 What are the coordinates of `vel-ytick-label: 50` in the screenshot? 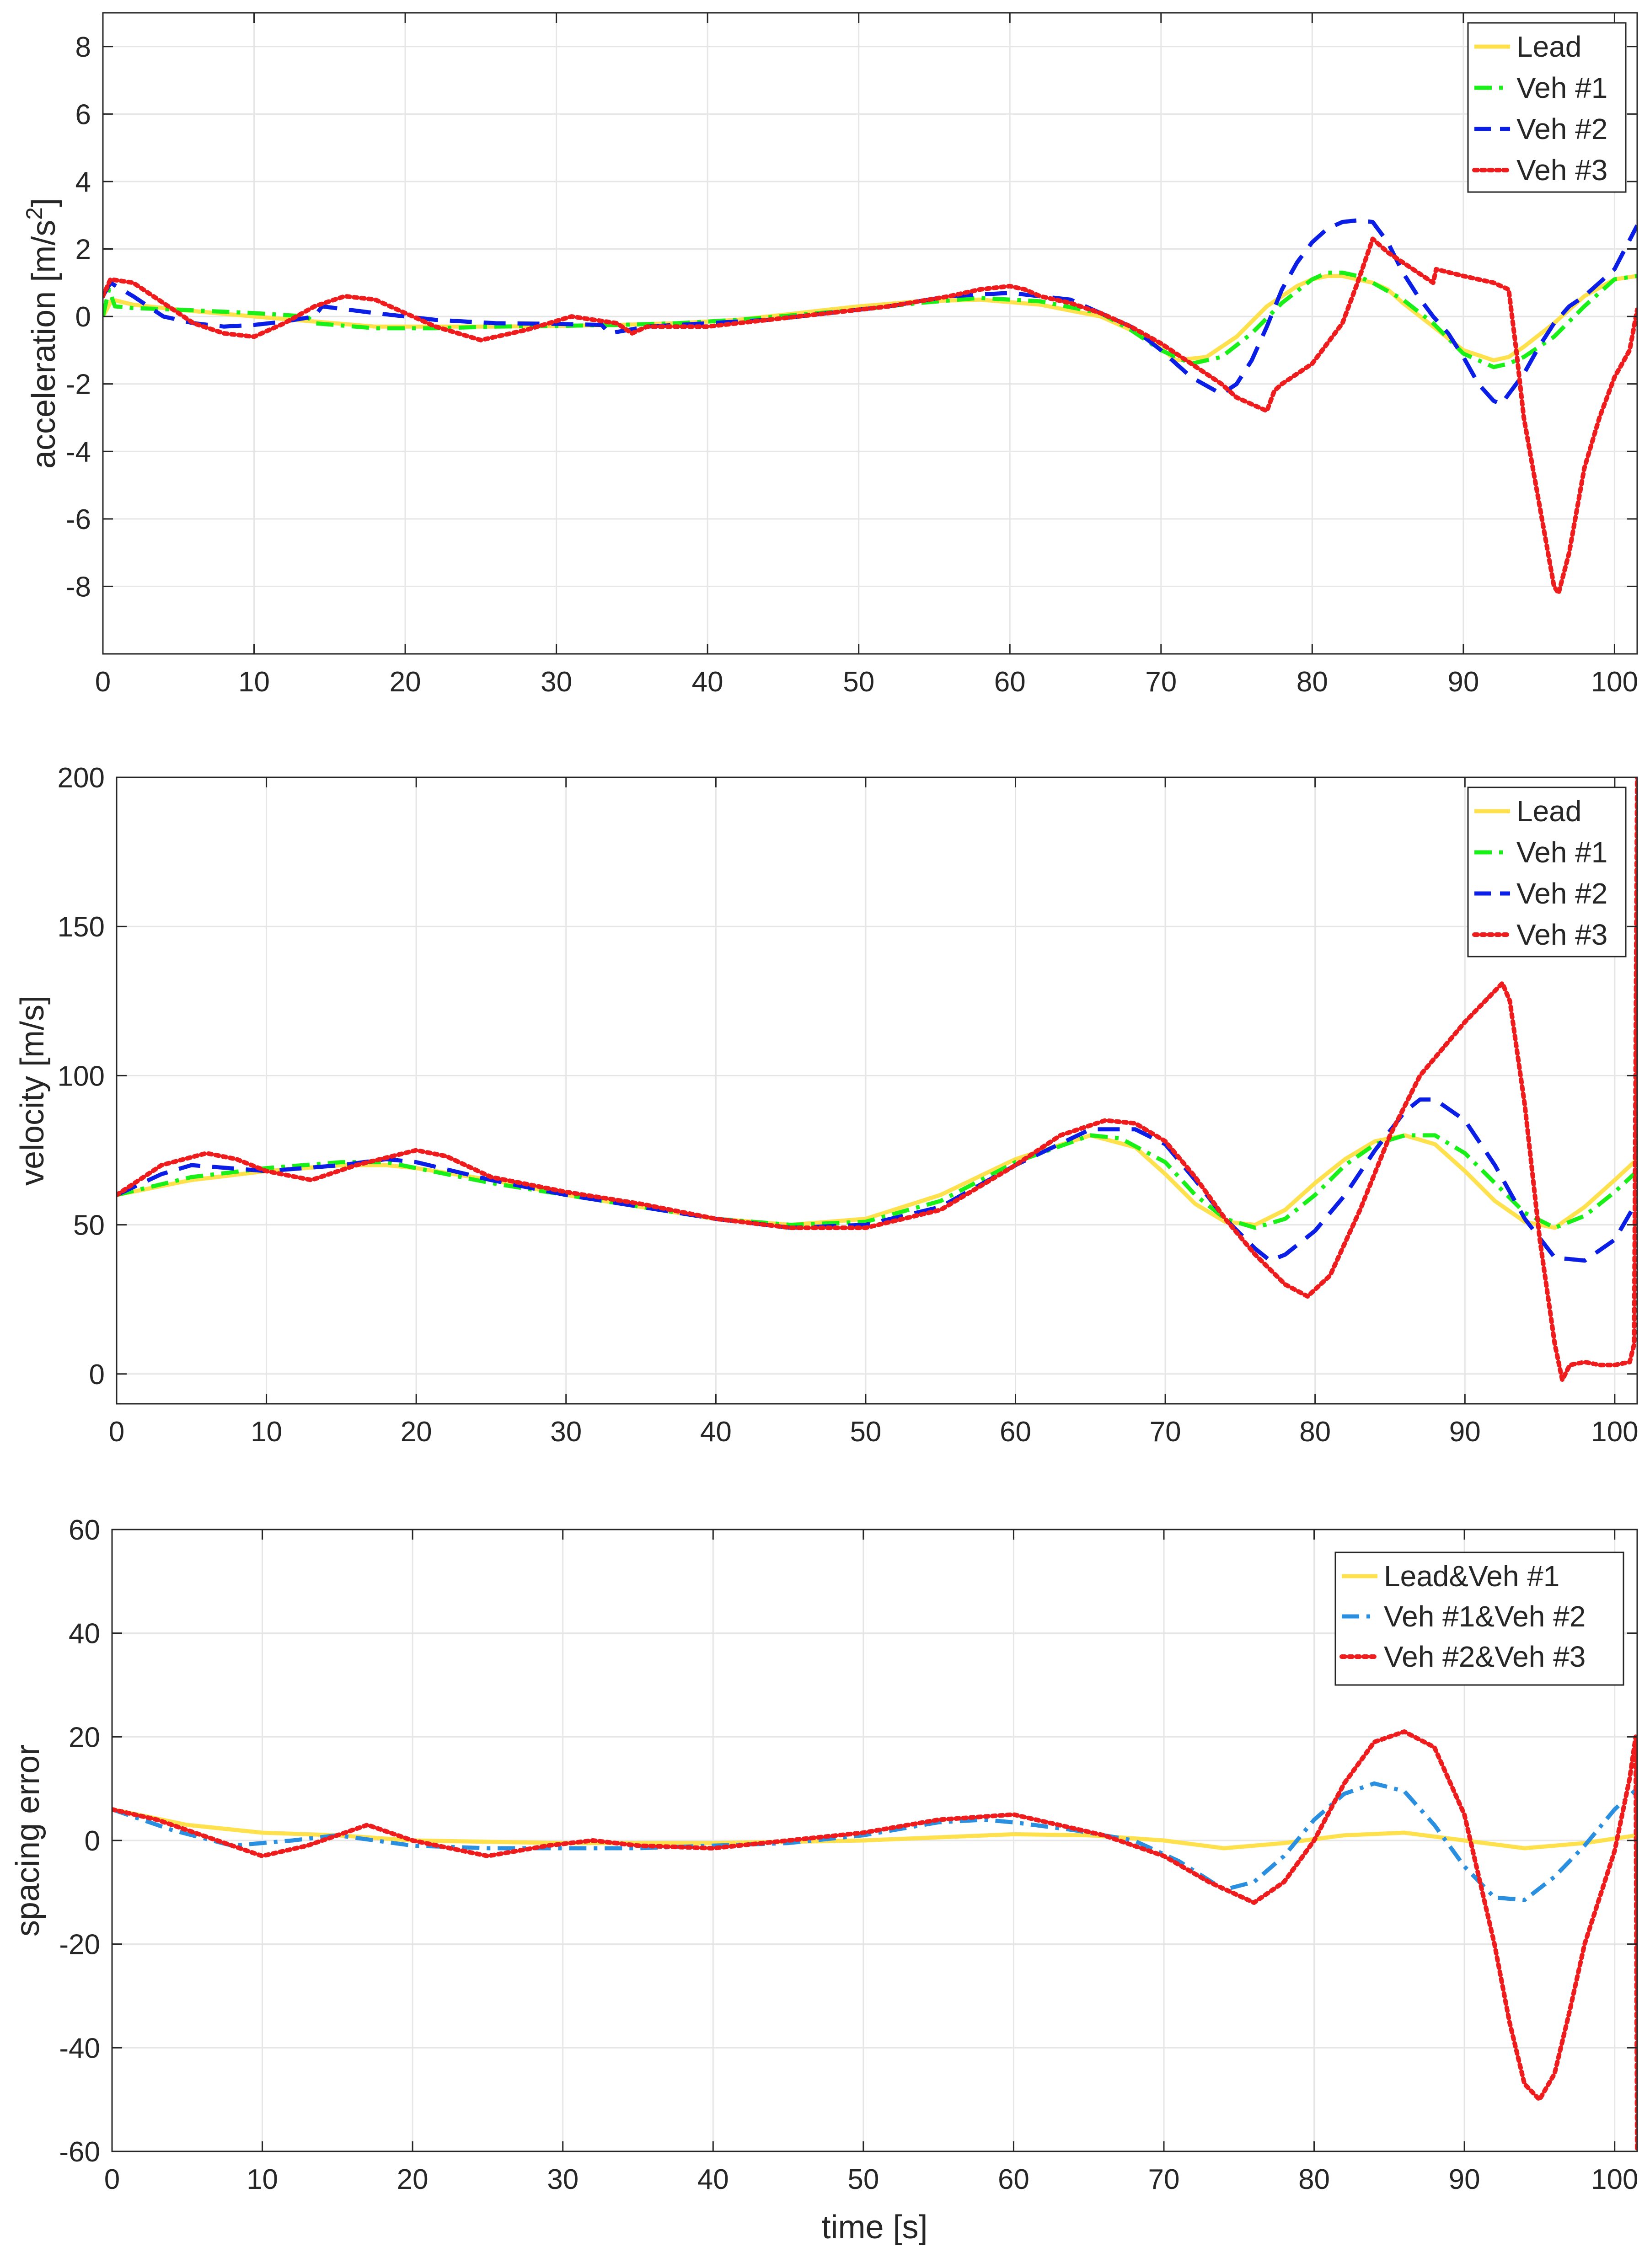 It's located at (89, 1225).